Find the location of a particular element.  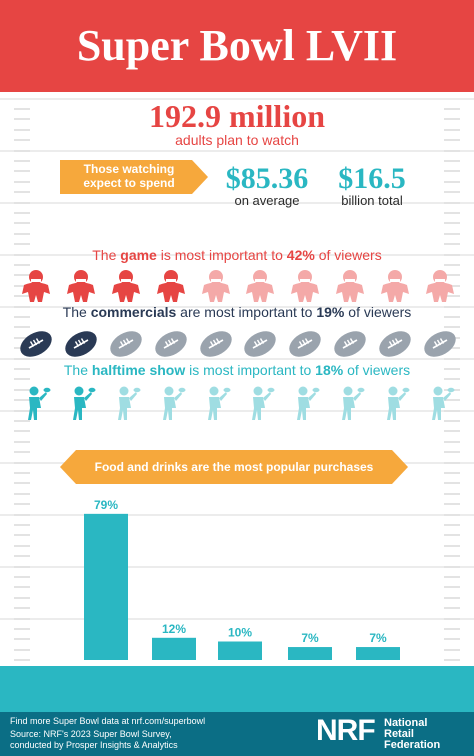

game-post: of viewers is located at coordinates (348, 255).